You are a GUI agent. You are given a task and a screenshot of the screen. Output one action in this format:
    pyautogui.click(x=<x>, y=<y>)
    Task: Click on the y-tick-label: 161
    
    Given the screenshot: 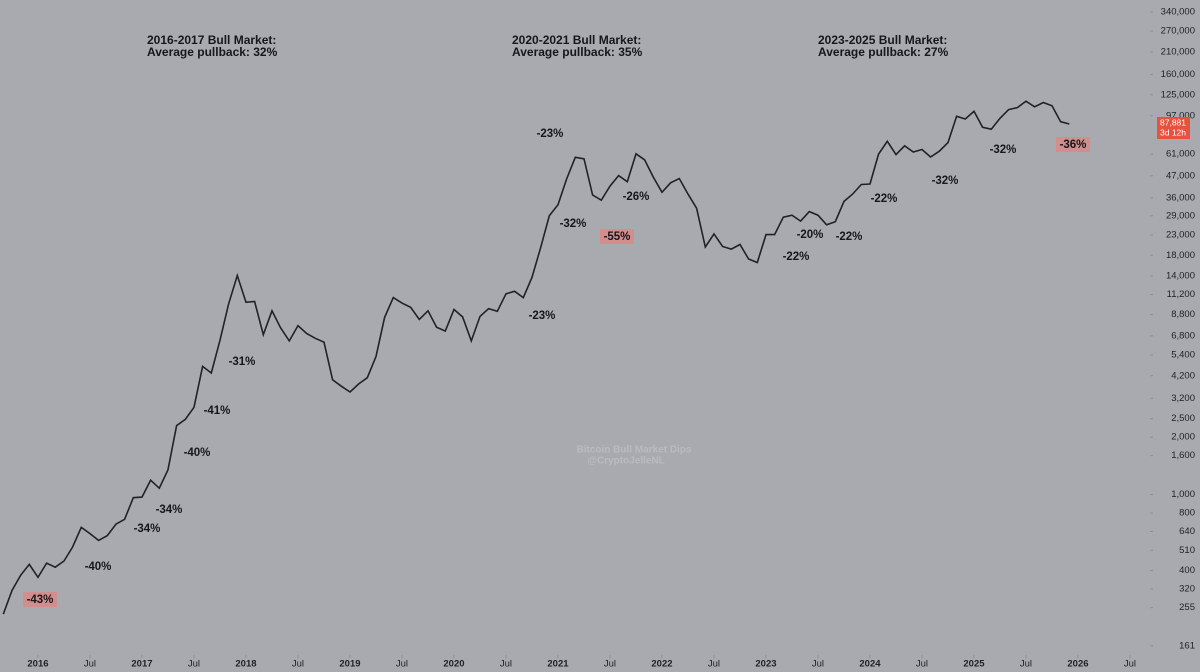 What is the action you would take?
    pyautogui.click(x=1187, y=645)
    